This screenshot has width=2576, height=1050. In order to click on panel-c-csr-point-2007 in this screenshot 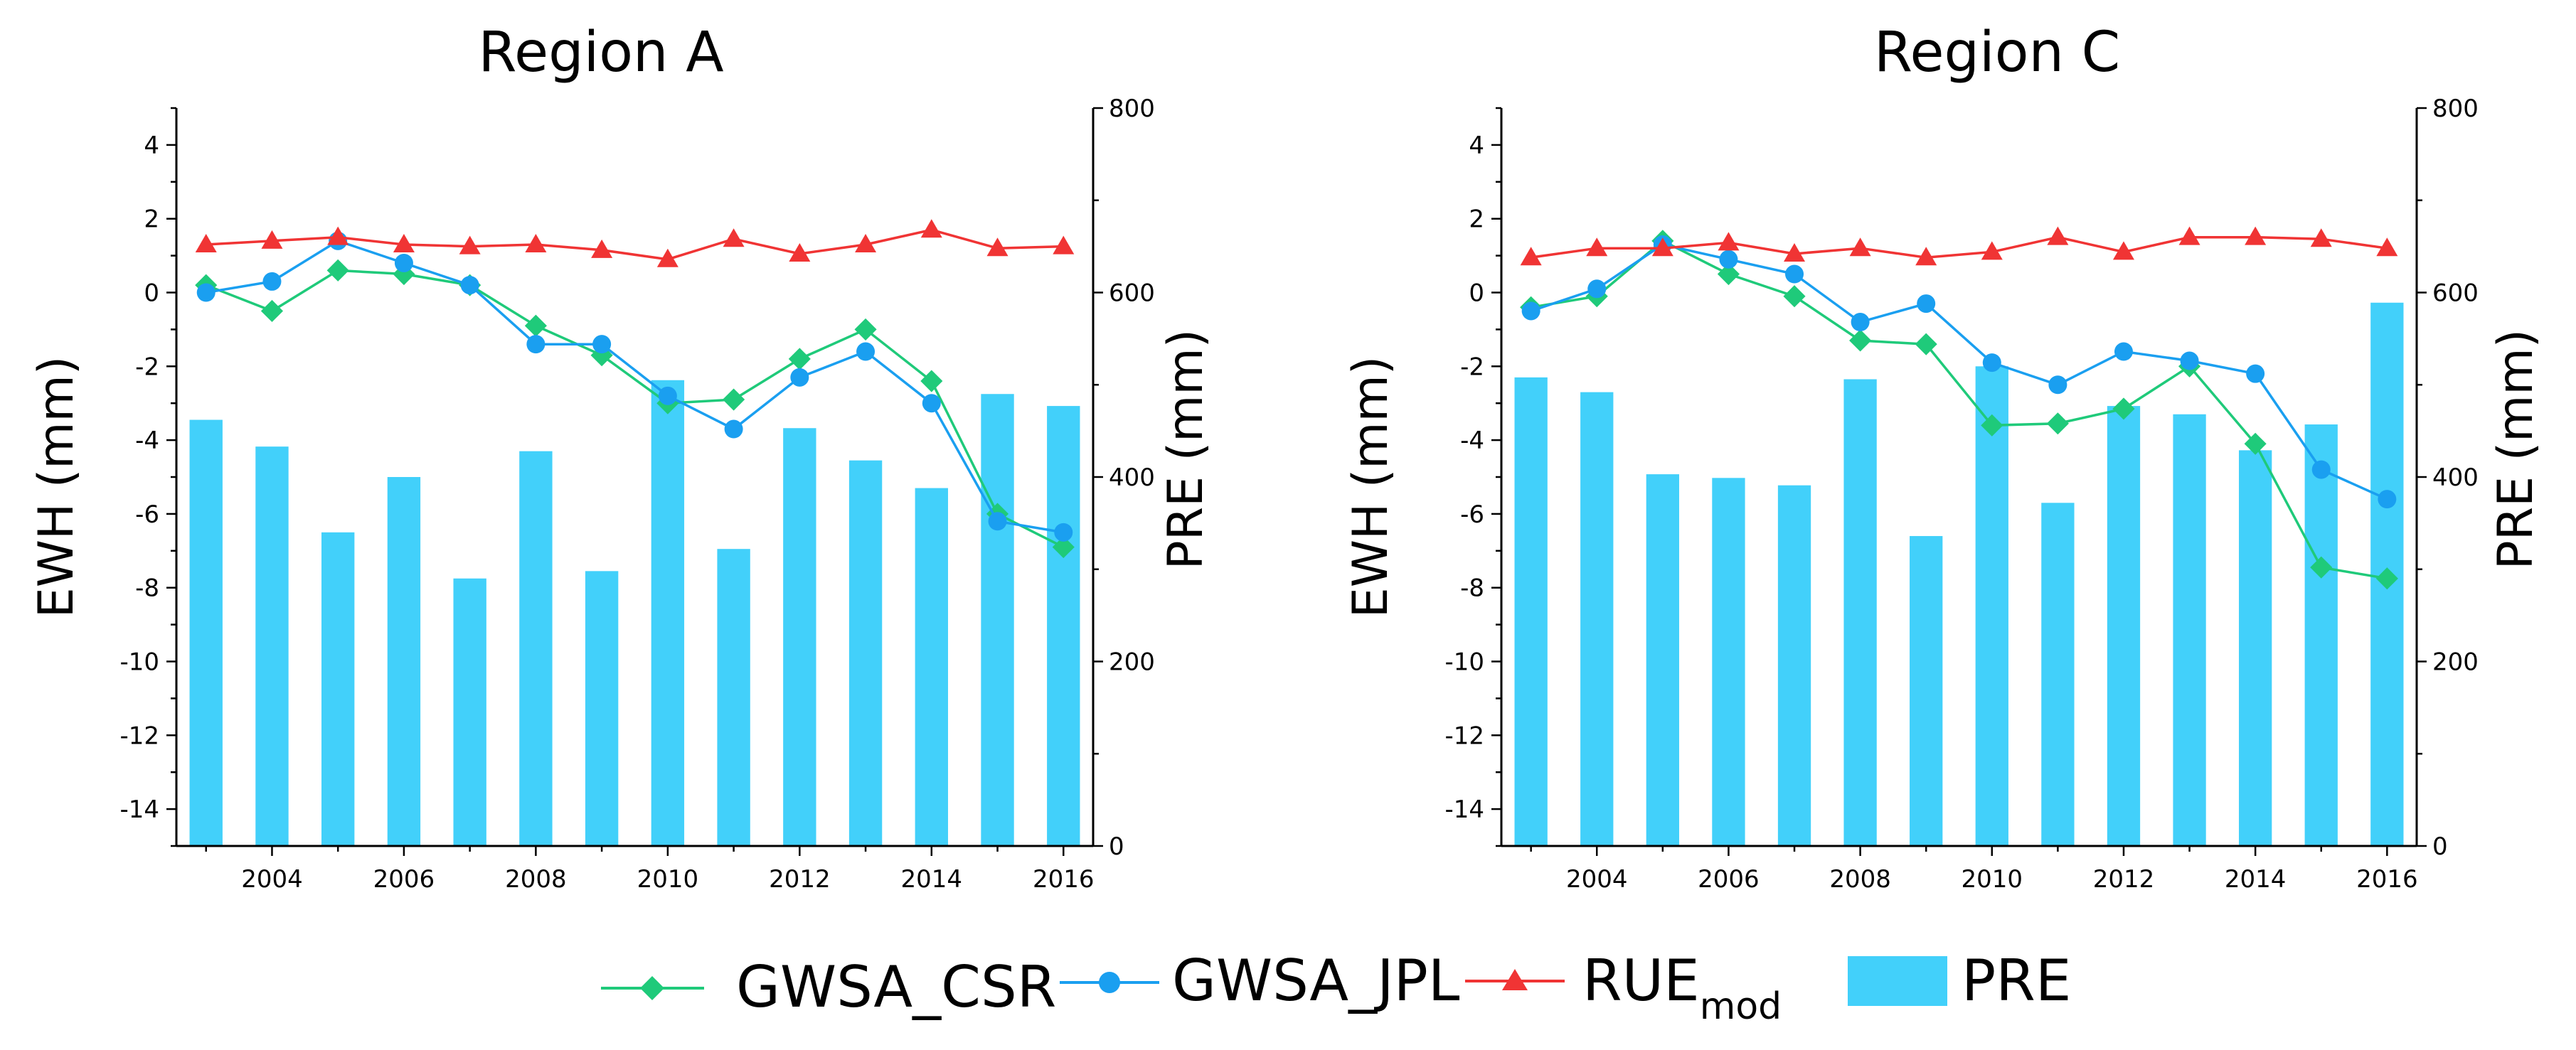, I will do `click(1794, 297)`.